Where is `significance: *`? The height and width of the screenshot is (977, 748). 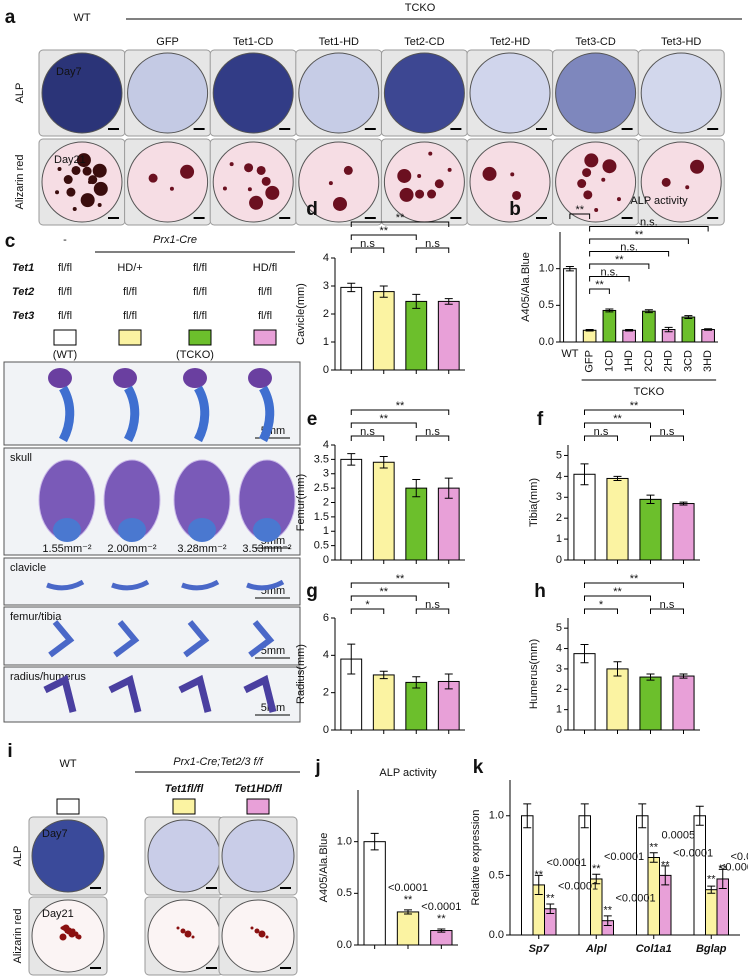
significance: * is located at coordinates (601, 605).